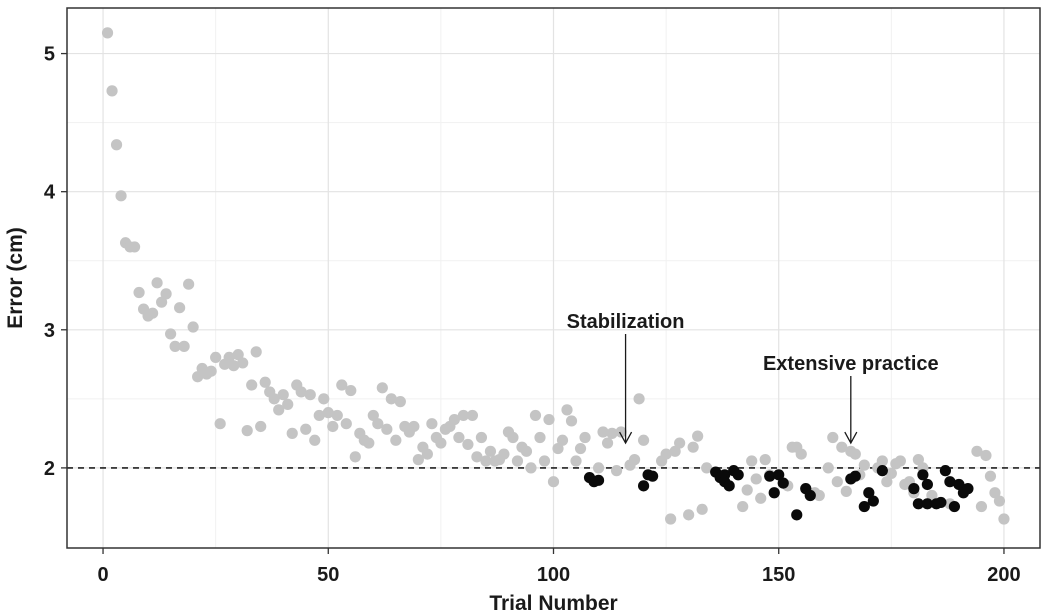 The height and width of the screenshot is (613, 1042). Describe the element at coordinates (49, 331) in the screenshot. I see `y-tick-label: 3` at that location.